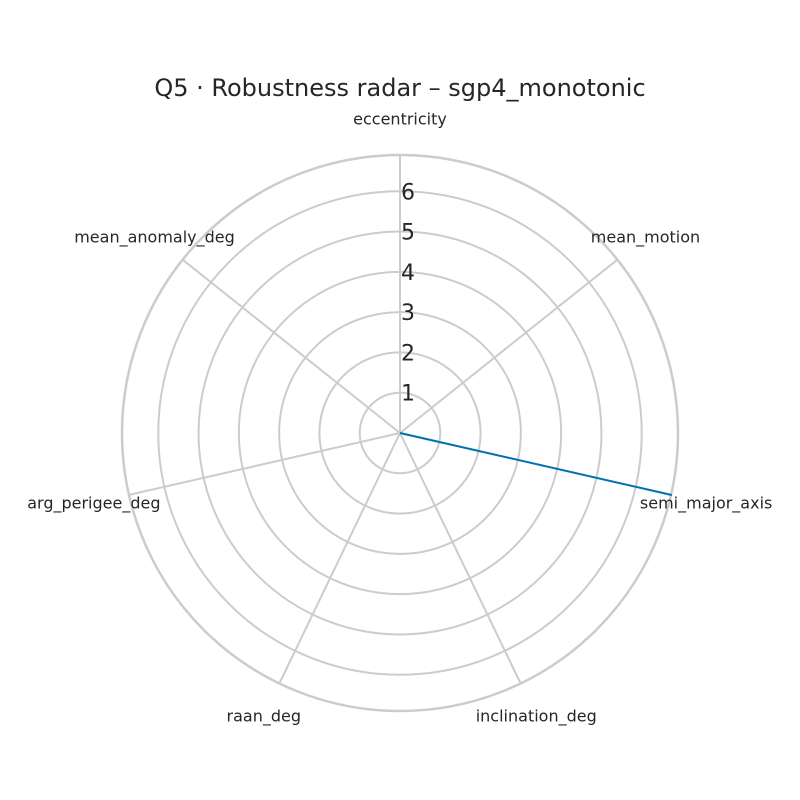 The height and width of the screenshot is (800, 800). What do you see at coordinates (264, 716) in the screenshot?
I see `axis-label-raan-deg: raan_deg` at bounding box center [264, 716].